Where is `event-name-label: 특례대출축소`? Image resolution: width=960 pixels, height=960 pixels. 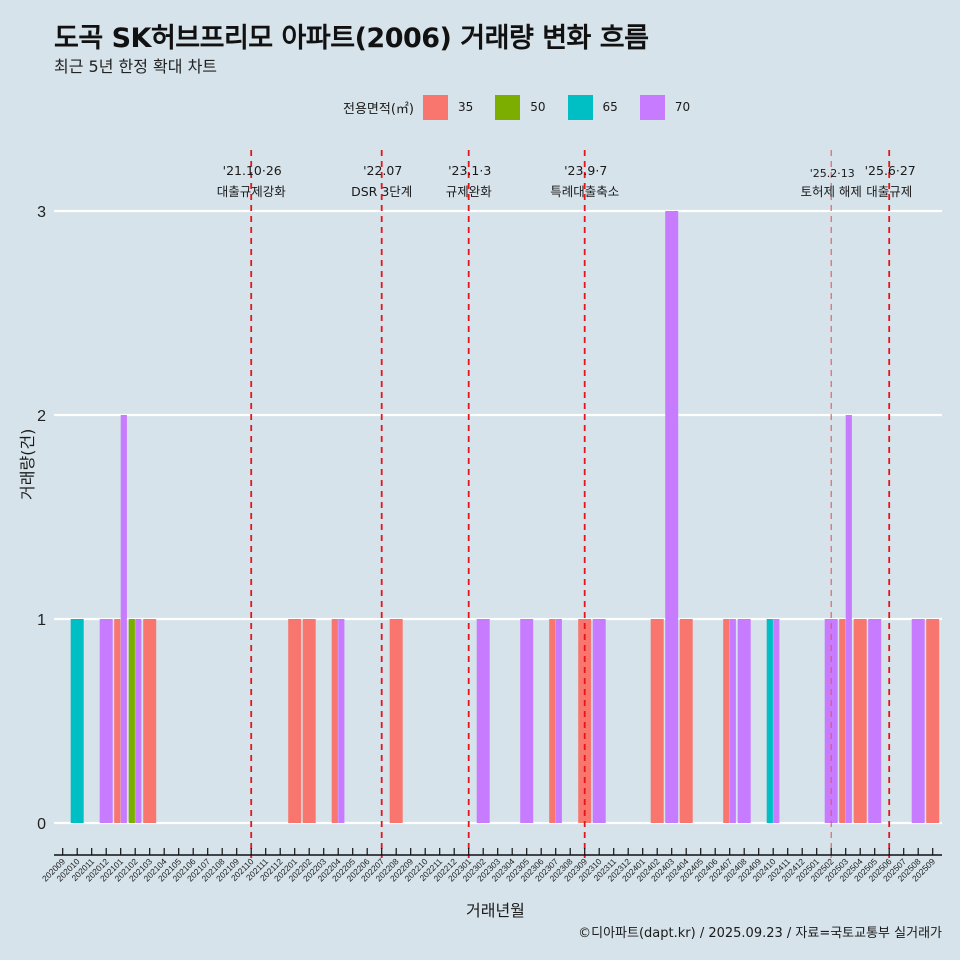
event-name-label: 특례대출축소 is located at coordinates (584, 191).